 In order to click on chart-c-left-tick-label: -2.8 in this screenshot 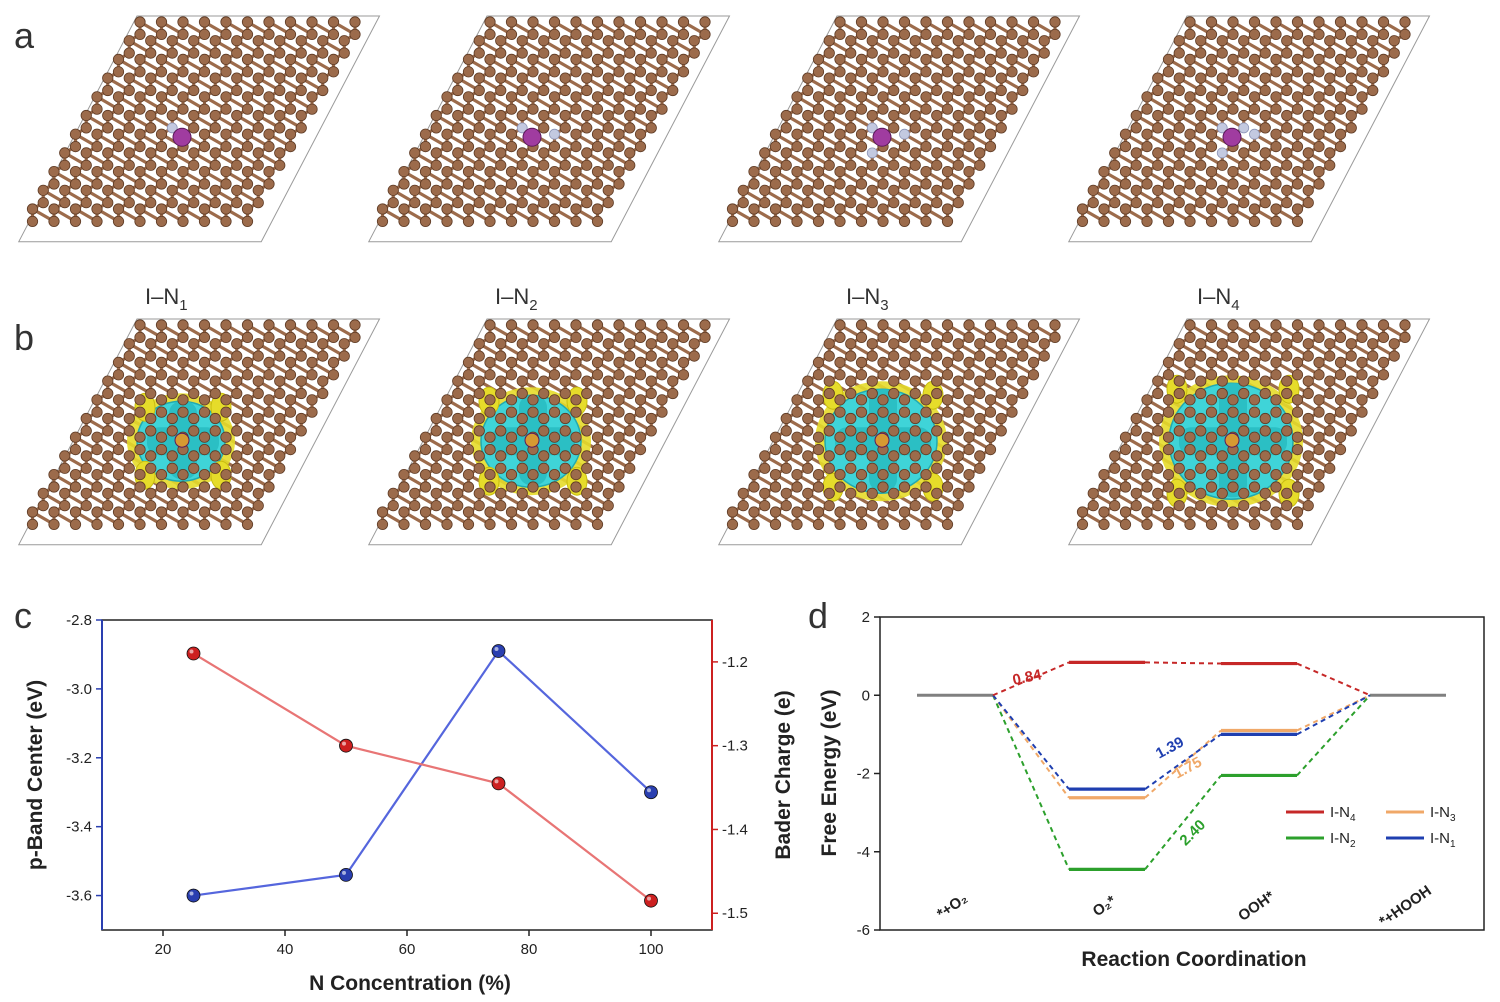, I will do `click(79, 620)`.